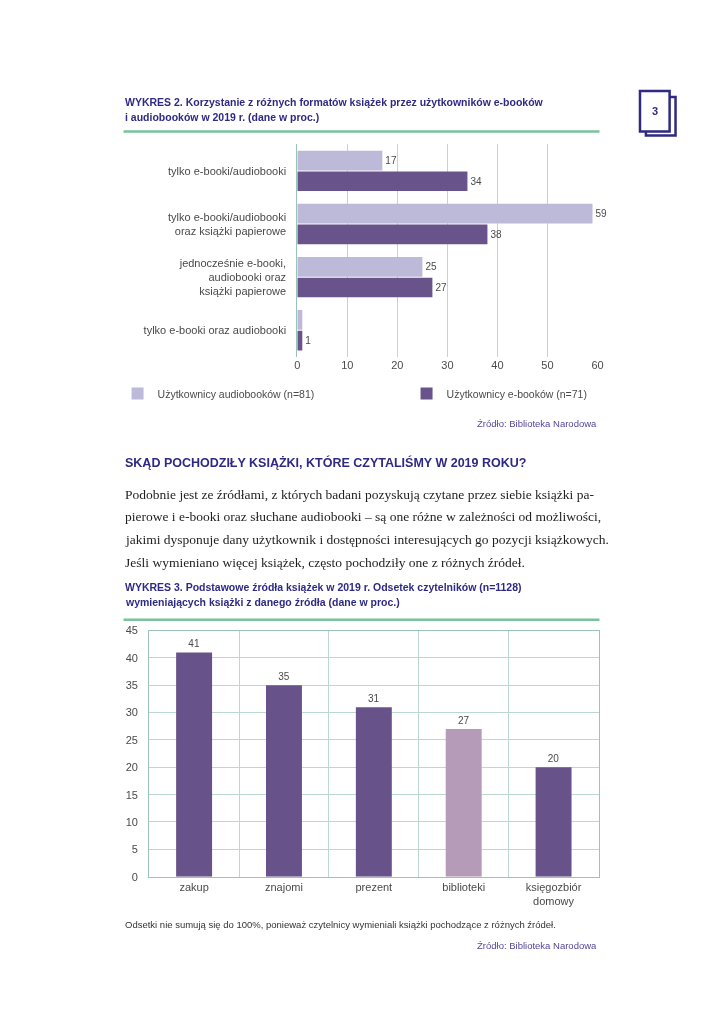 The height and width of the screenshot is (1024, 724). I want to click on y-tick-label: 20, so click(131, 767).